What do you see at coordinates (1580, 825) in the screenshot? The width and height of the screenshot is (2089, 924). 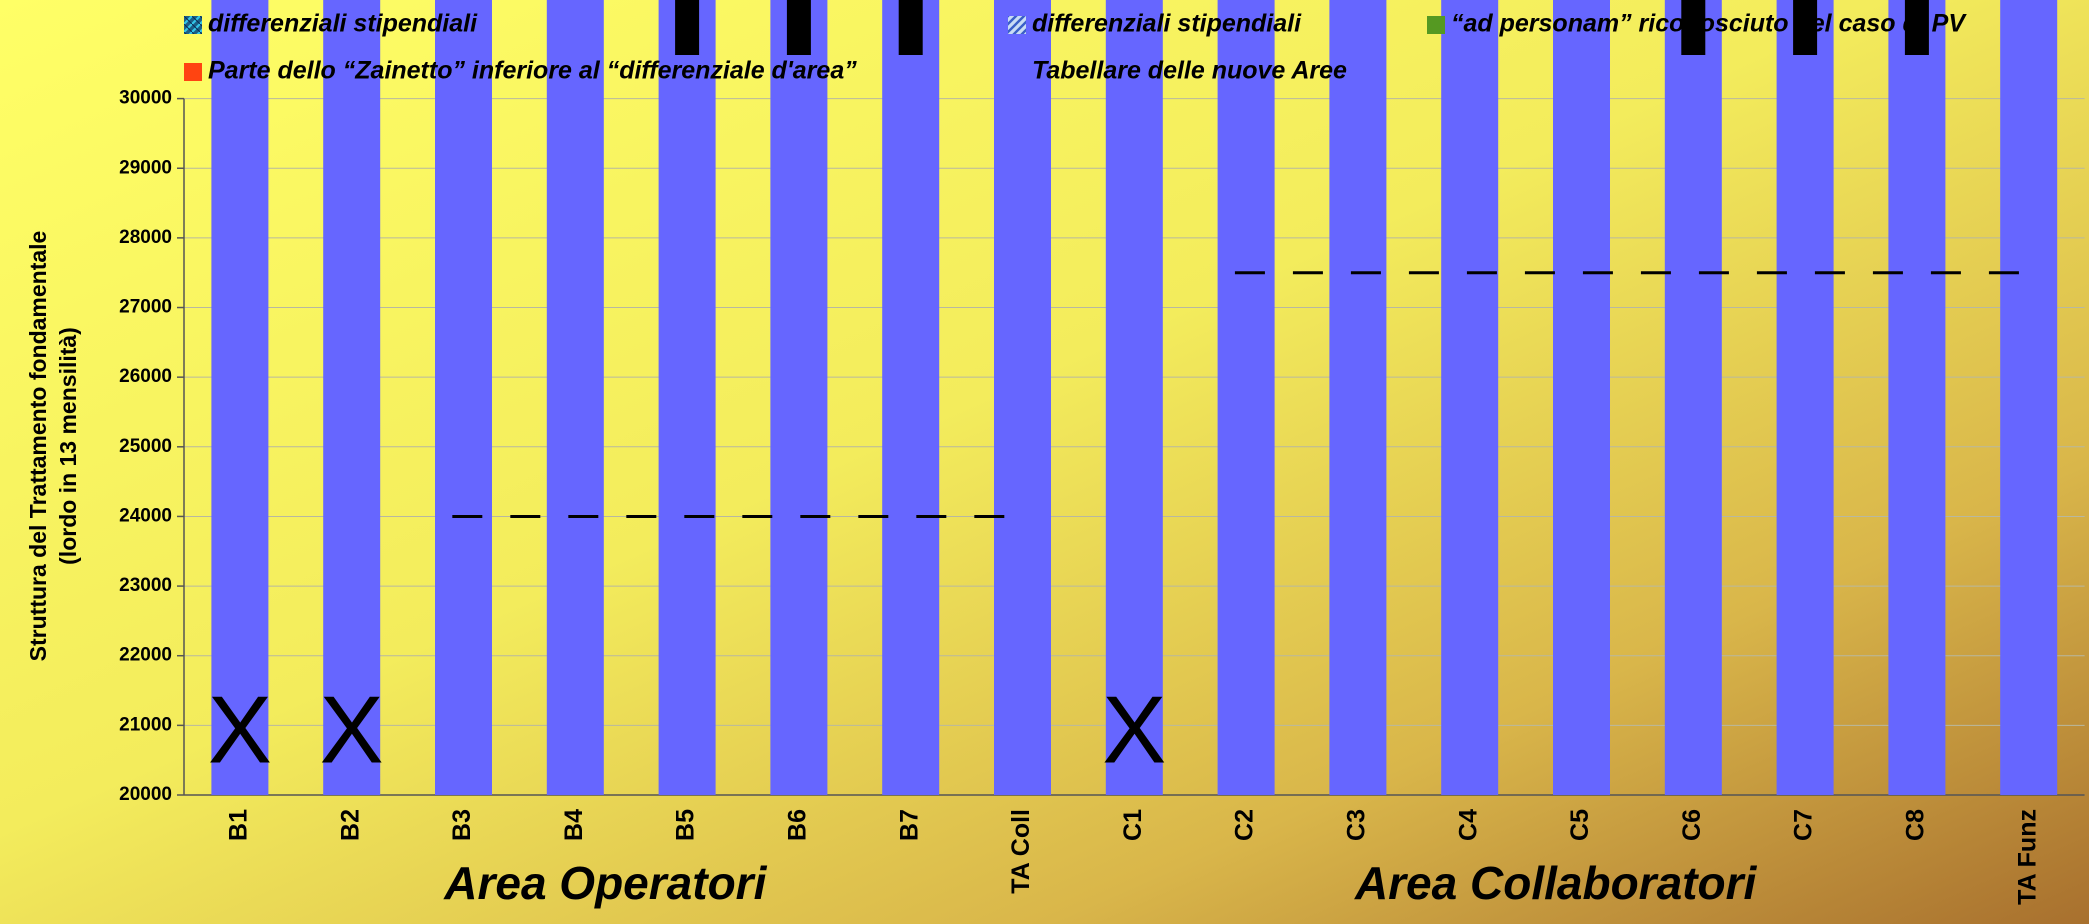 I see `x-tick-label: C5` at bounding box center [1580, 825].